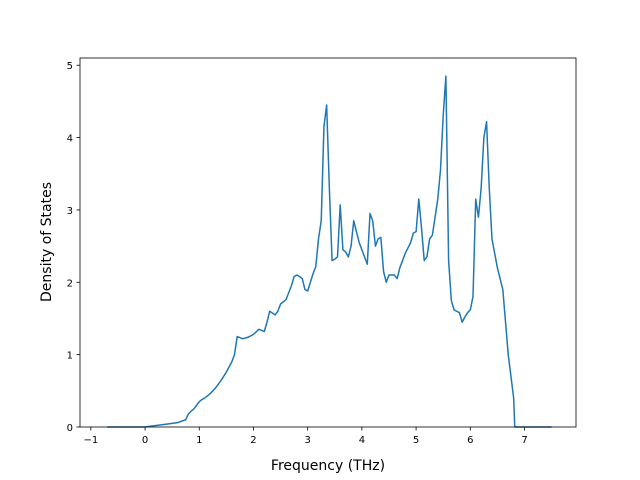 The height and width of the screenshot is (480, 640). Describe the element at coordinates (199, 440) in the screenshot. I see `x-tick-label: 1` at that location.